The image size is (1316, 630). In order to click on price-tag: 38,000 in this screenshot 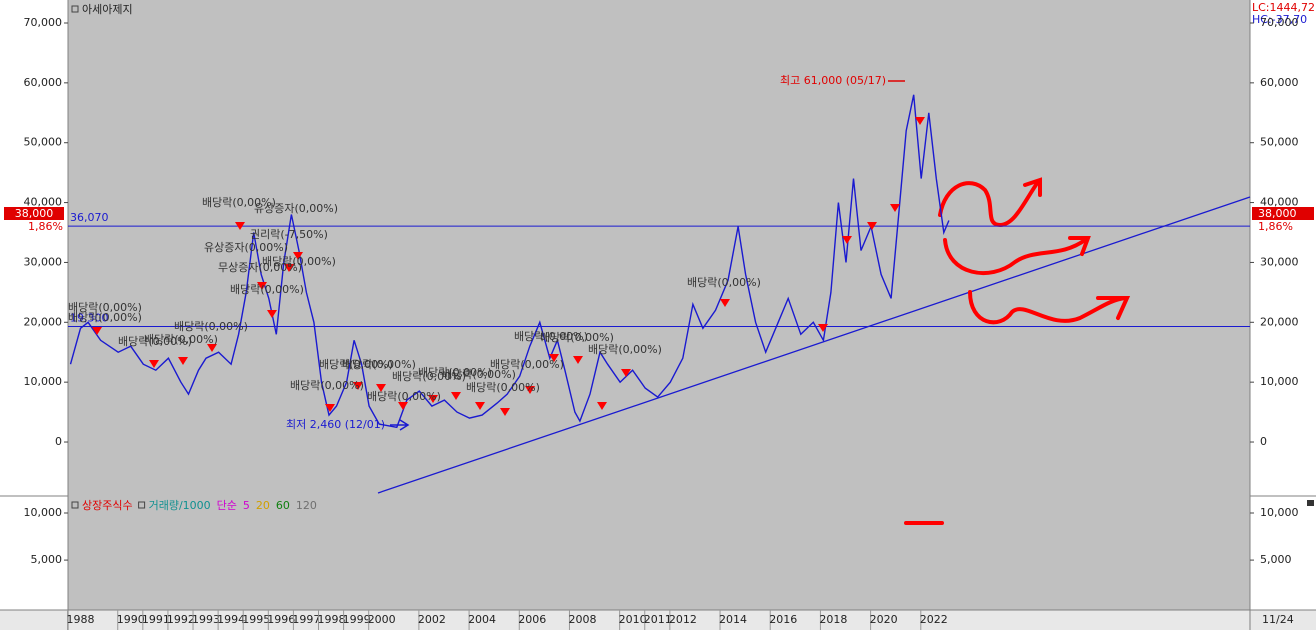, I will do `click(34, 213)`.